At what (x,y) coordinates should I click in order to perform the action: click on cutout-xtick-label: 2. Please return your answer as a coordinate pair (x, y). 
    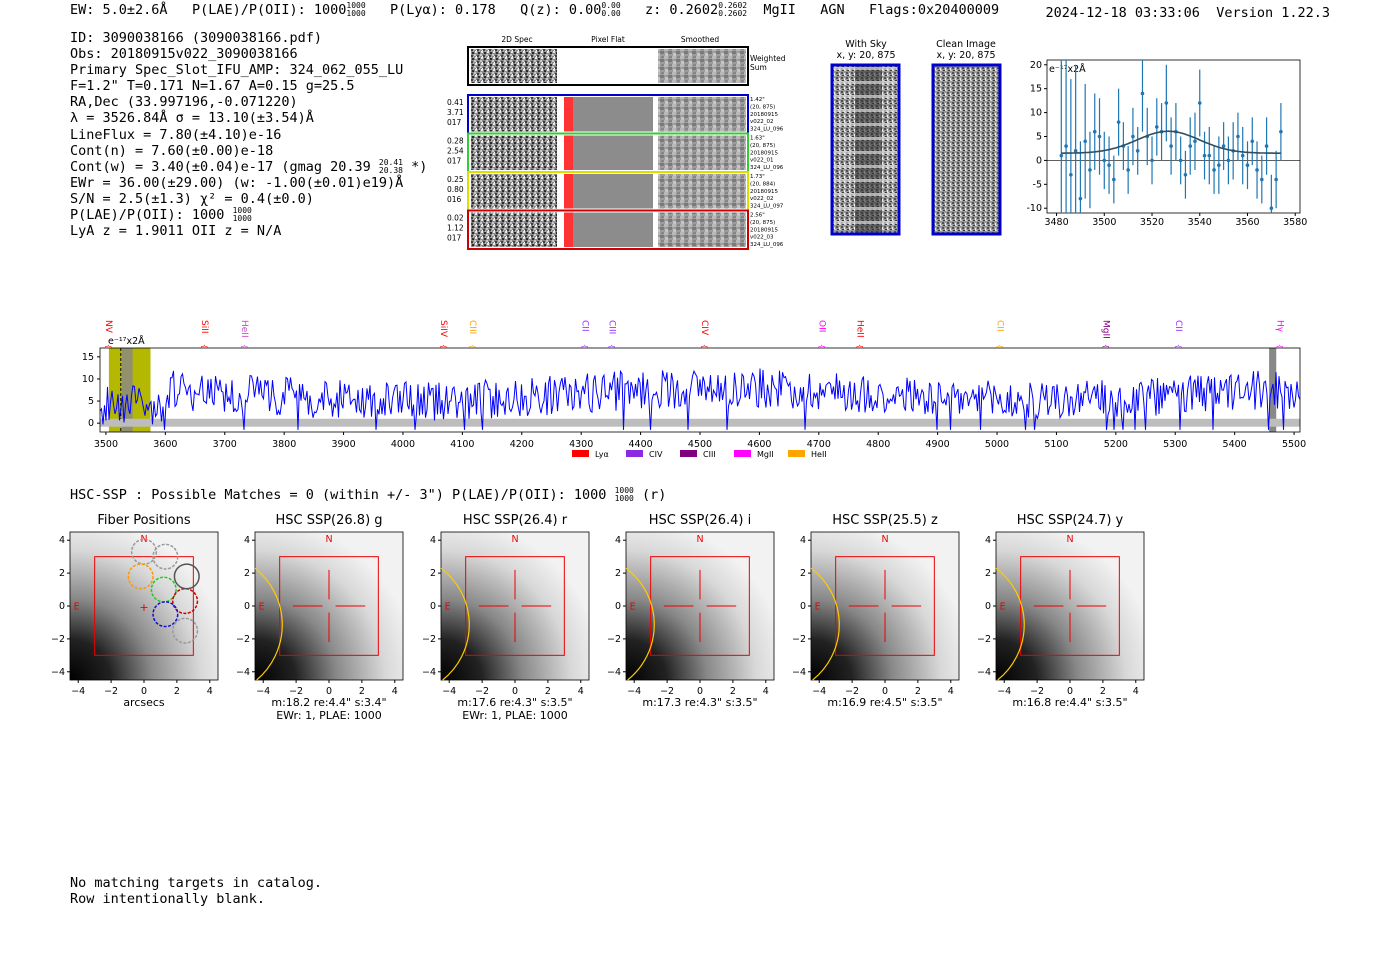
    Looking at the image, I should click on (918, 691).